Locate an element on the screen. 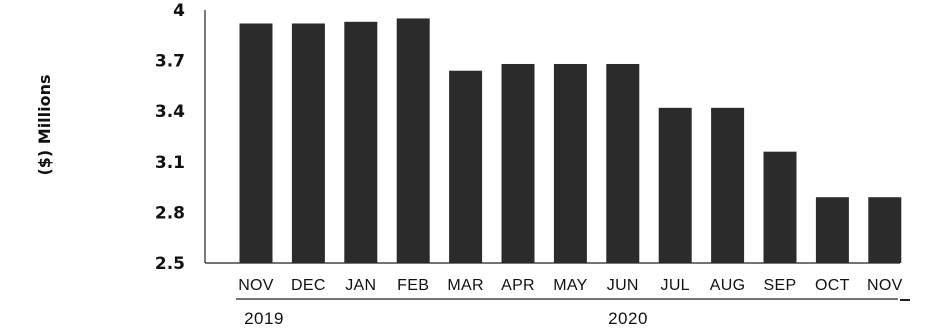 The width and height of the screenshot is (932, 331). x-tick-label: MAY is located at coordinates (570, 285).